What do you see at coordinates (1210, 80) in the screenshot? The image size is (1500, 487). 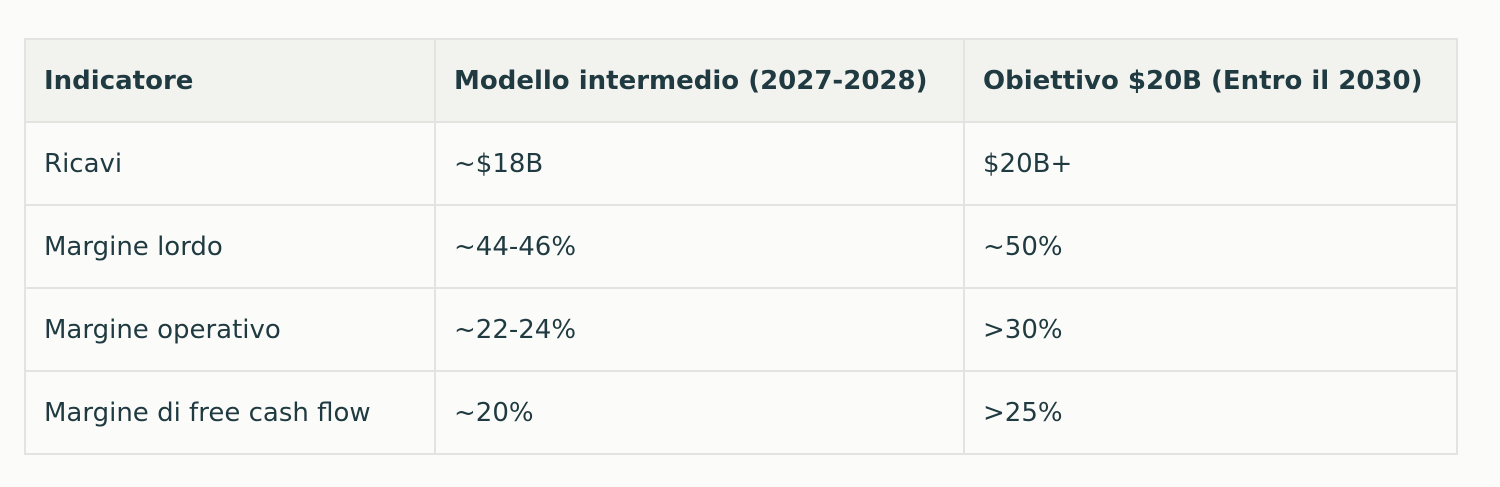 I see `header-cell: Obiettivo $20B (Entro il 2030)` at bounding box center [1210, 80].